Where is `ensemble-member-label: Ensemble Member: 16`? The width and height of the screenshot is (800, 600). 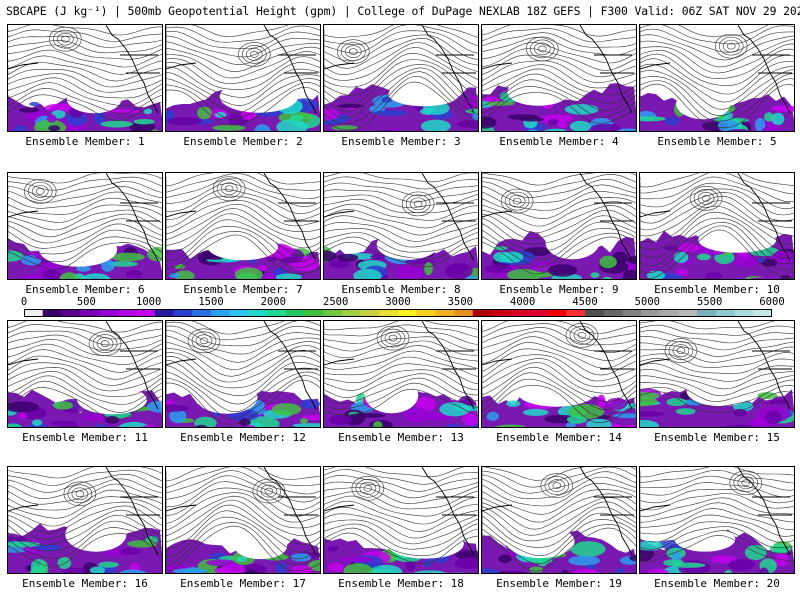 ensemble-member-label: Ensemble Member: 16 is located at coordinates (85, 583).